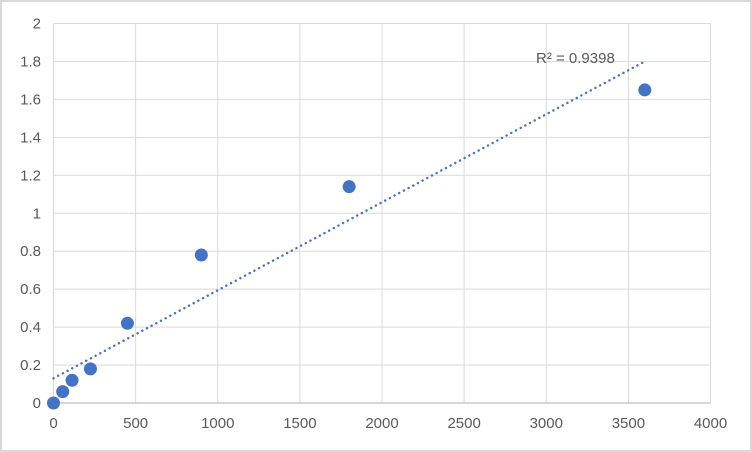 The image size is (752, 452). What do you see at coordinates (546, 423) in the screenshot?
I see `x-tick-label: 3000` at bounding box center [546, 423].